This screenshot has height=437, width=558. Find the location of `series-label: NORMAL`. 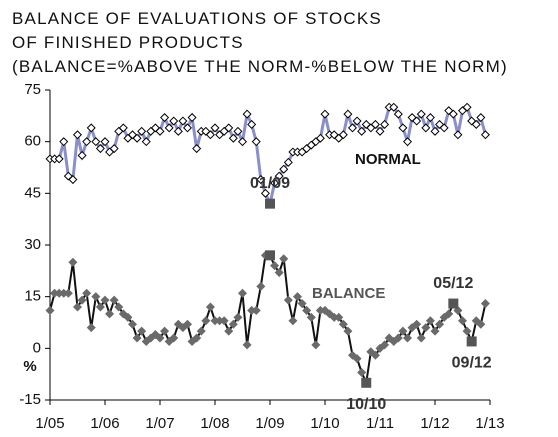

series-label: NORMAL is located at coordinates (388, 159).